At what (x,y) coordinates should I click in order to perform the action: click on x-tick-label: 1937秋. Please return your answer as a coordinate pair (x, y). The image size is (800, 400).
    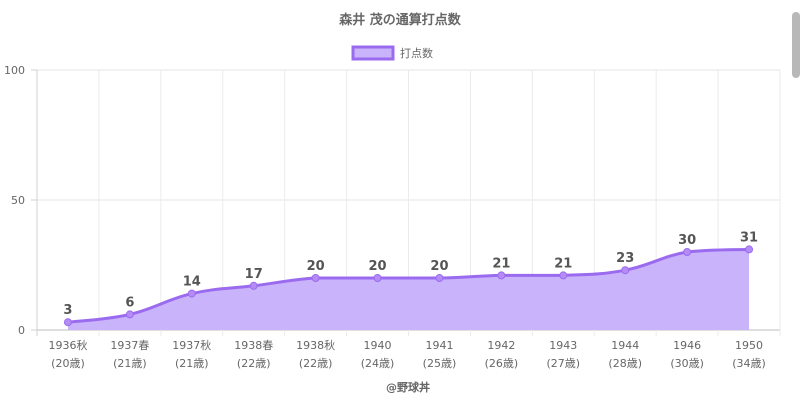
    Looking at the image, I should click on (191, 345).